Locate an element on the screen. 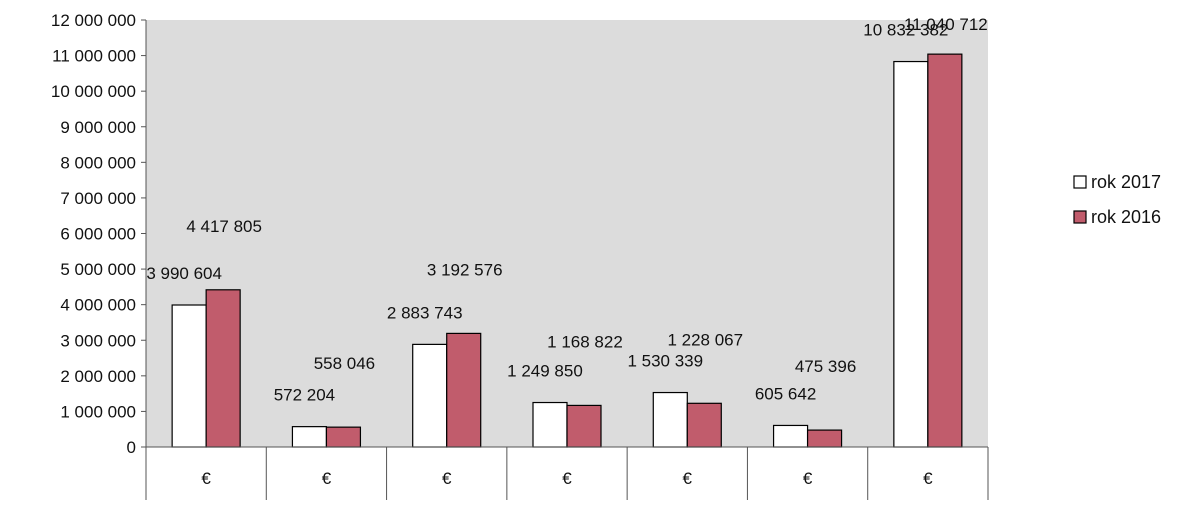 This screenshot has width=1199, height=505. legend-swatch-2017 is located at coordinates (1080, 182).